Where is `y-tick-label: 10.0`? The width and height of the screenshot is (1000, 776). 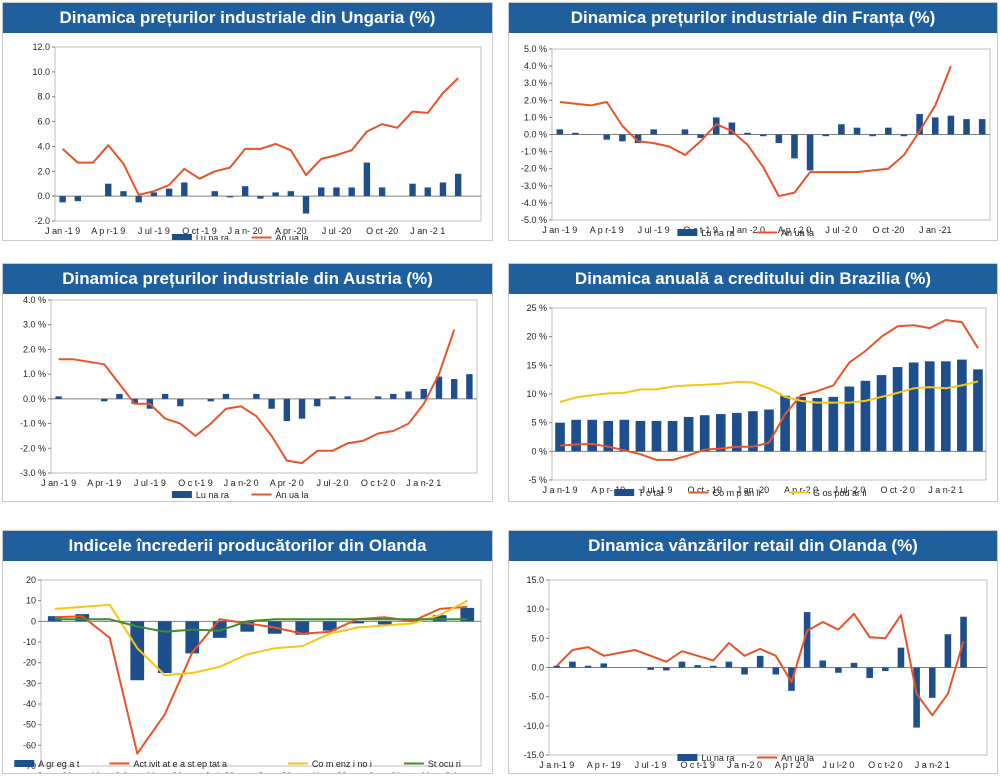 y-tick-label: 10.0 is located at coordinates (535, 609).